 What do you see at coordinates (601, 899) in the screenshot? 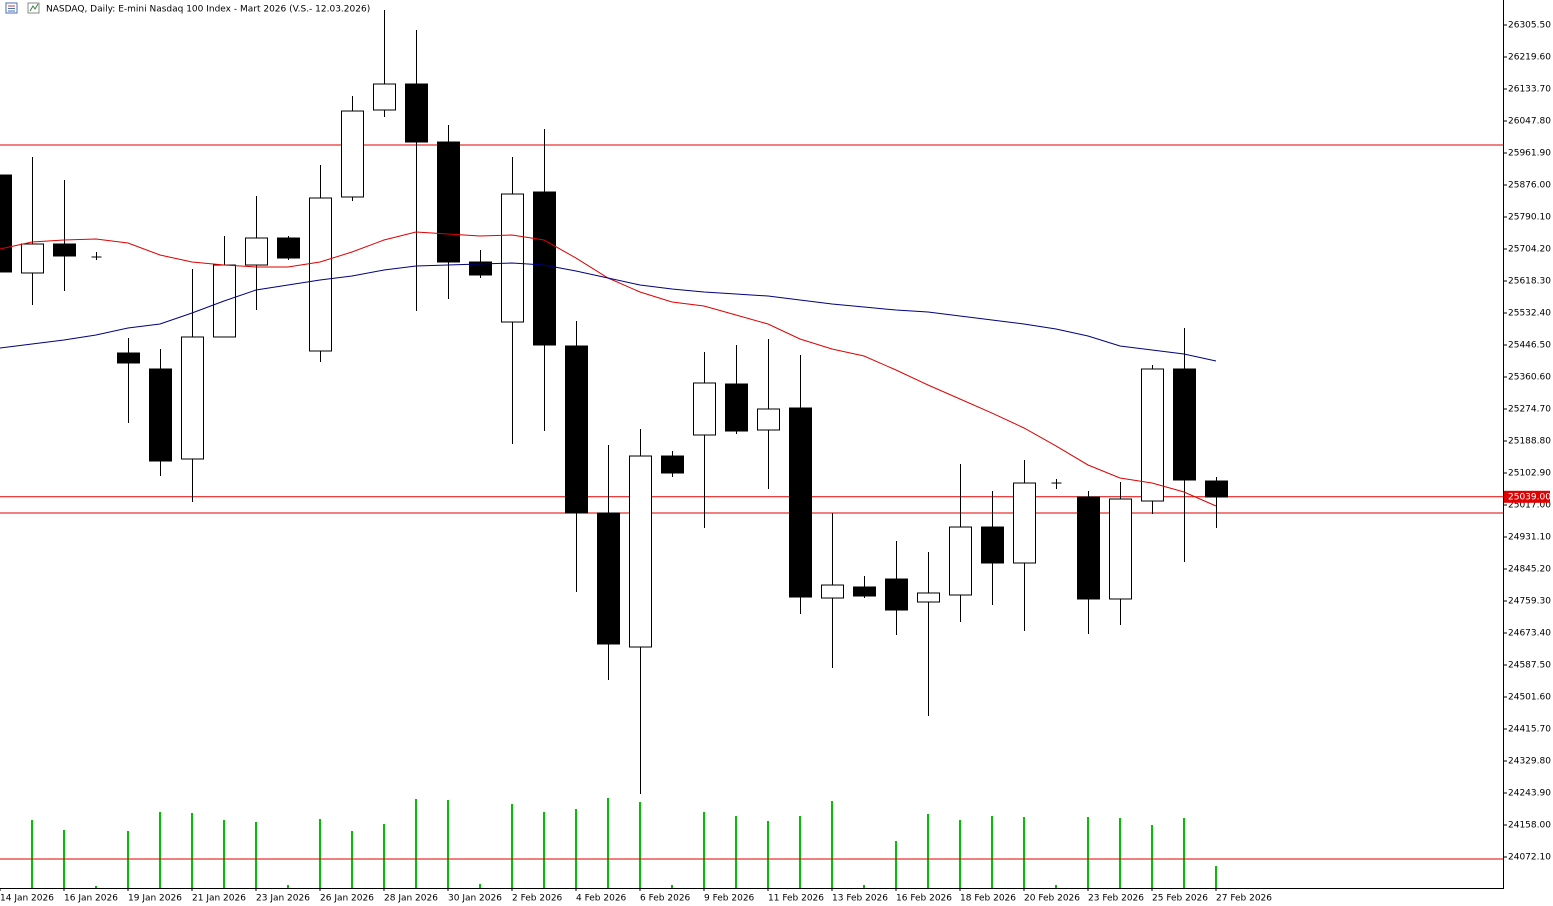
I see `x-tick-label: 4 Feb 2026` at bounding box center [601, 899].